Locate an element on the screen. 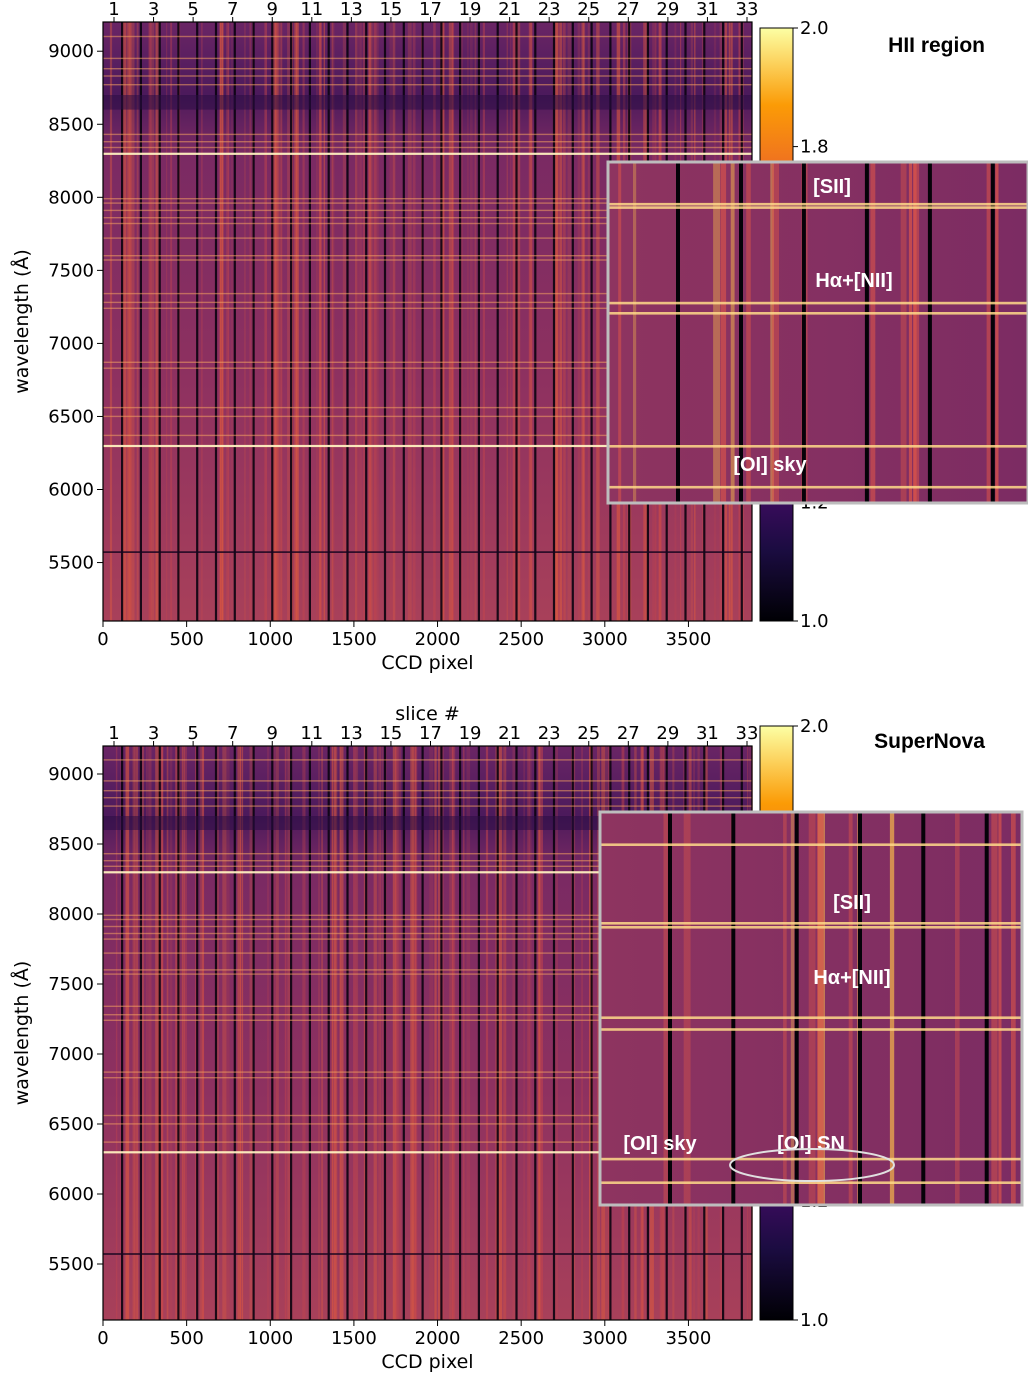 The width and height of the screenshot is (1028, 1374). slice-tick-label: 17 is located at coordinates (430, 10).